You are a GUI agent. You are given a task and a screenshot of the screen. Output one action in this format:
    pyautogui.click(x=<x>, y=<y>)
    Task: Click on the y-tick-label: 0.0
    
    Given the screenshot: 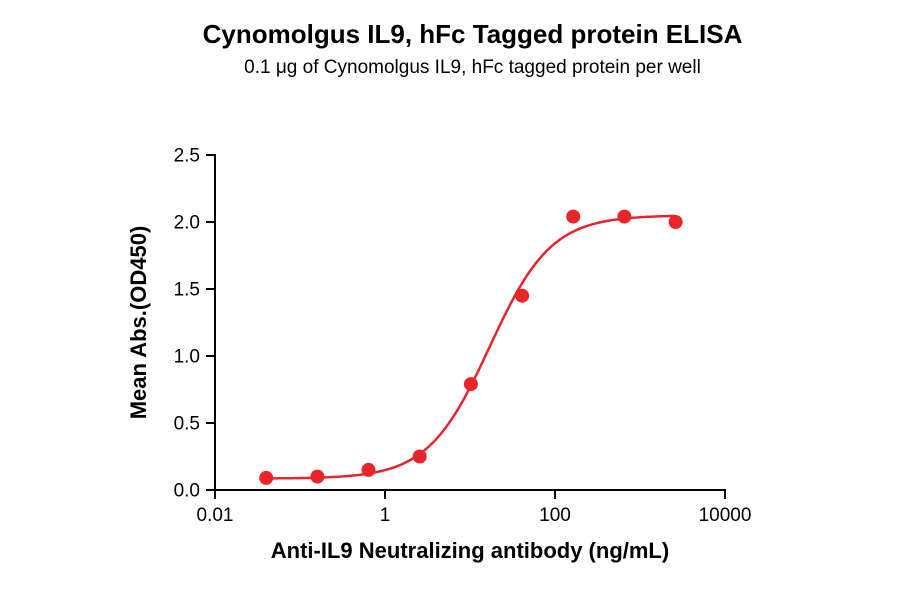 What is the action you would take?
    pyautogui.click(x=187, y=491)
    